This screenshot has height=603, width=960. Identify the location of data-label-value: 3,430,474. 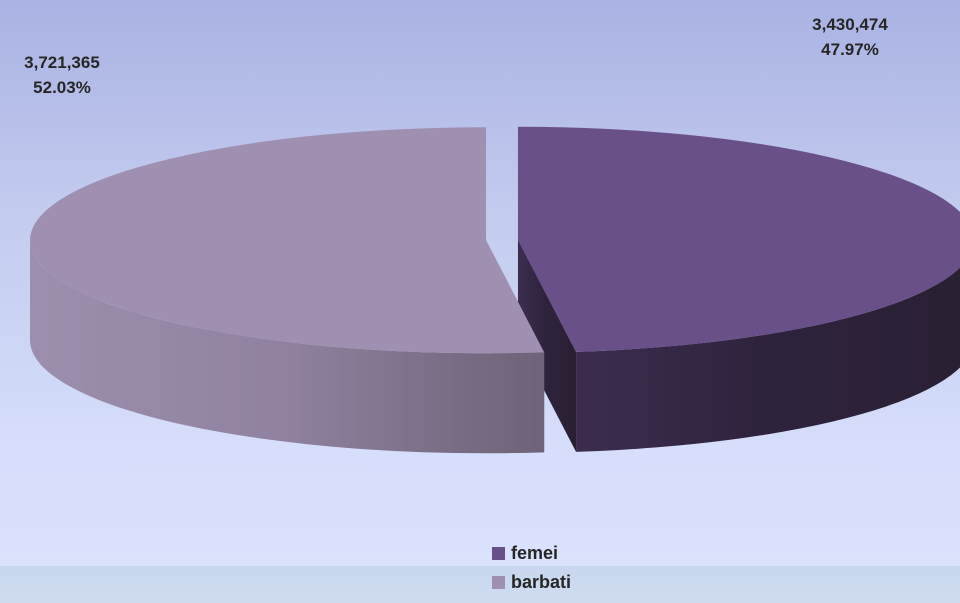
(850, 24).